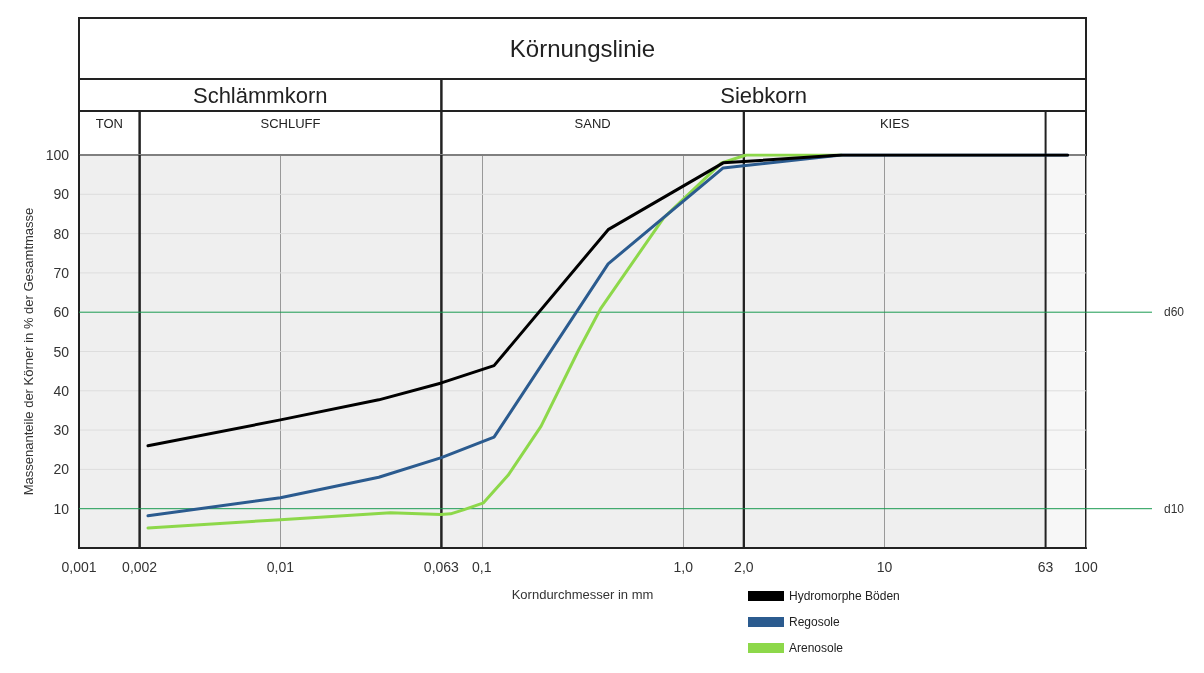 Image resolution: width=1204 pixels, height=673 pixels. Describe the element at coordinates (61, 233) in the screenshot. I see `y-tick-label: 80` at that location.